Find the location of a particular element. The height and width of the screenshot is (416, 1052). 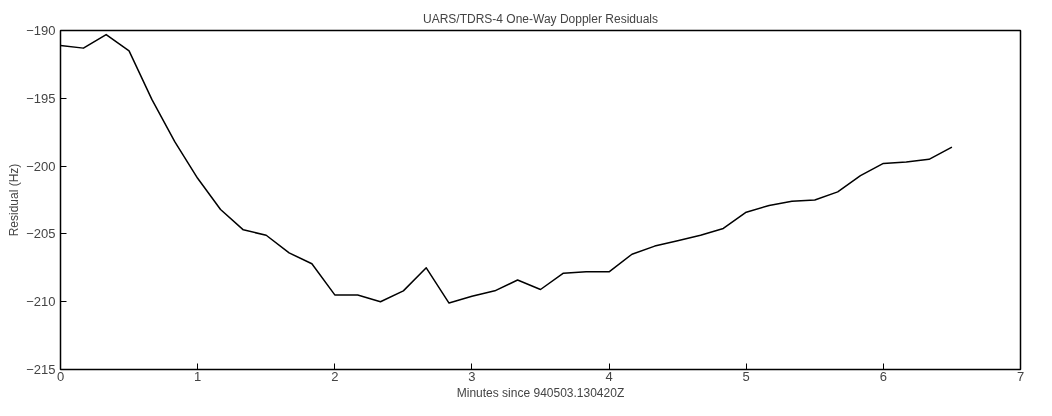

x-tick-label: 5 is located at coordinates (746, 376).